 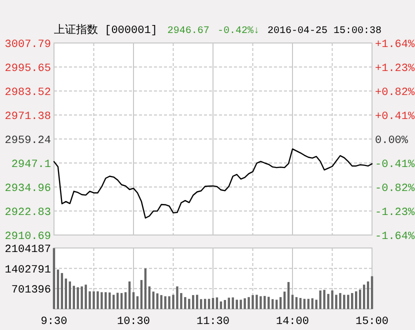 What do you see at coordinates (395, 69) in the screenshot?
I see `y2-tick-label: +1.23%` at bounding box center [395, 69].